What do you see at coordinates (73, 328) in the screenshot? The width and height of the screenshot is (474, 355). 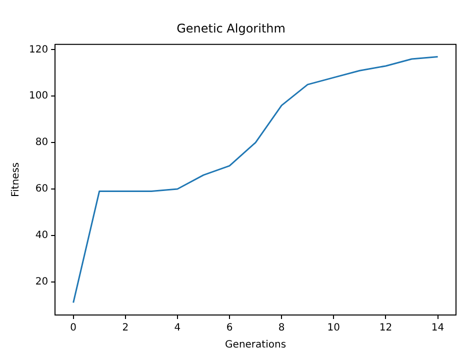 I see `x-tick-label: 0` at bounding box center [73, 328].